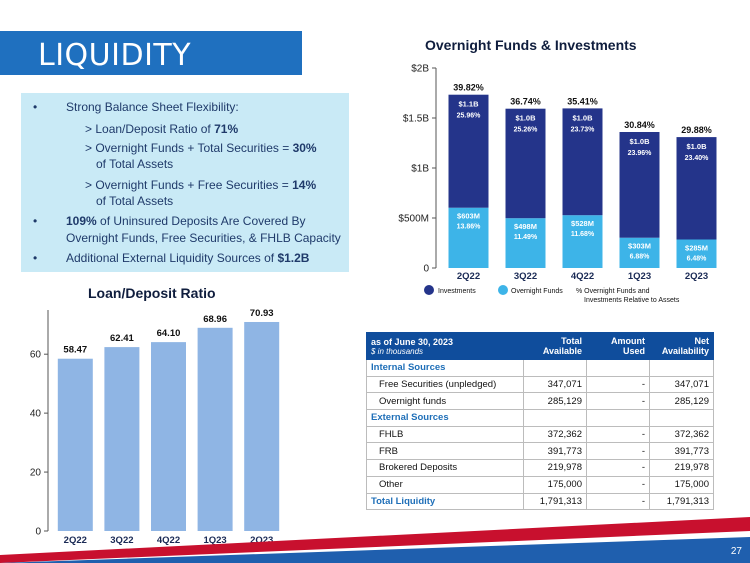 This screenshot has height=563, width=750. I want to click on cell-net-availability: 175,000, so click(681, 484).